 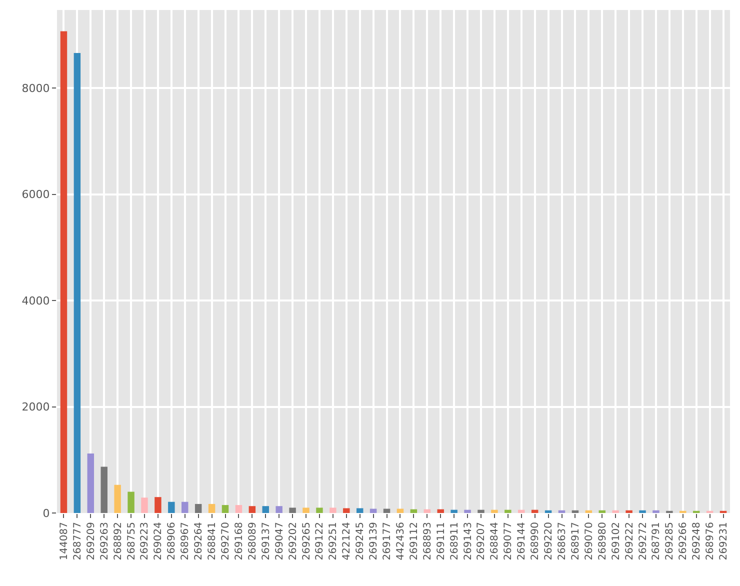 What do you see at coordinates (522, 541) in the screenshot?
I see `x-tick-label: 269144` at bounding box center [522, 541].